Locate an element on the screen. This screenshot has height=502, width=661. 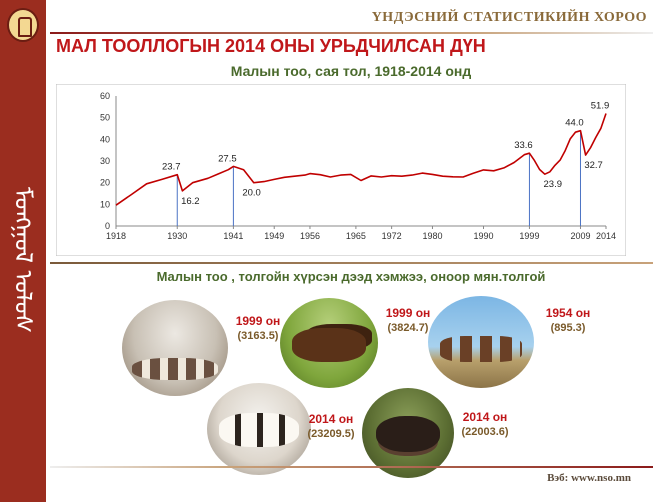
x-tick-label: 2009 is located at coordinates (580, 236).